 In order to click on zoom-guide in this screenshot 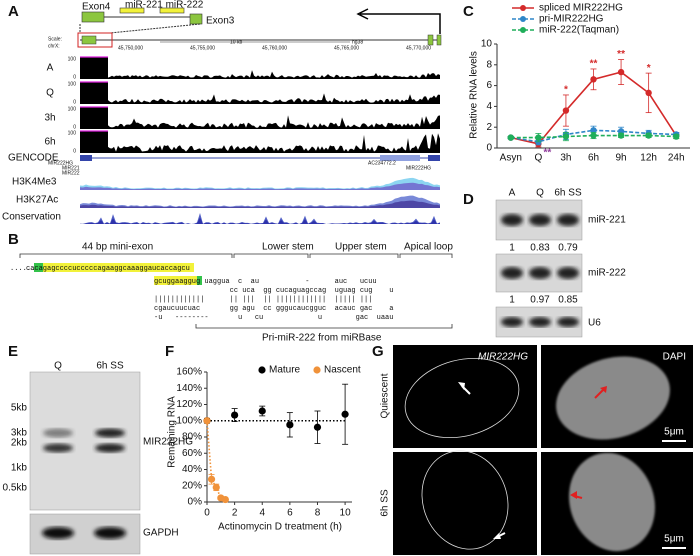, I will do `click(155, 28)`.